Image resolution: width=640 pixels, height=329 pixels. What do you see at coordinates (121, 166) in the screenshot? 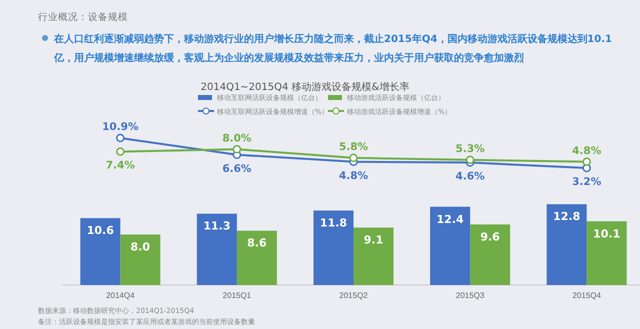
I see `data-label: 7.4%` at bounding box center [121, 166].